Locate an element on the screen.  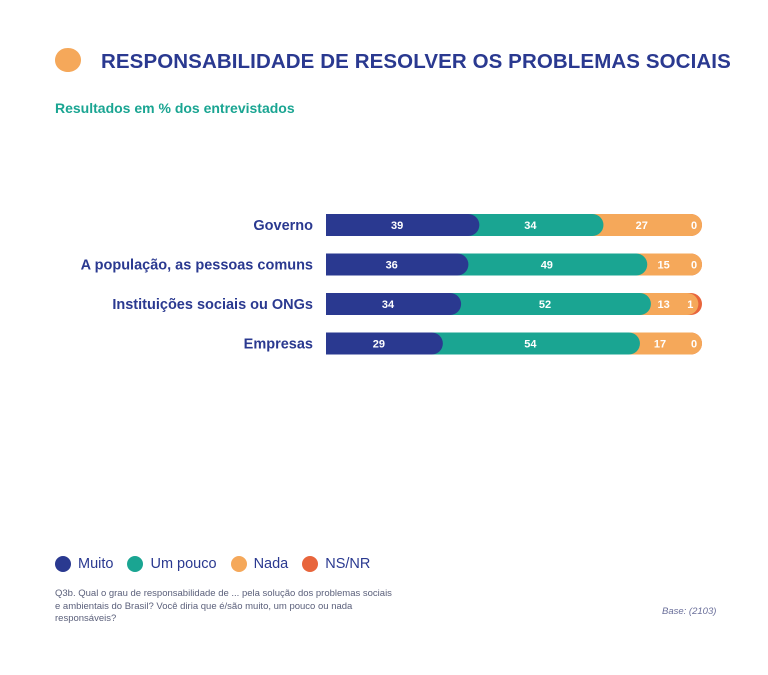
bar-um-pouco-empresas is located at coordinates (530, 343).